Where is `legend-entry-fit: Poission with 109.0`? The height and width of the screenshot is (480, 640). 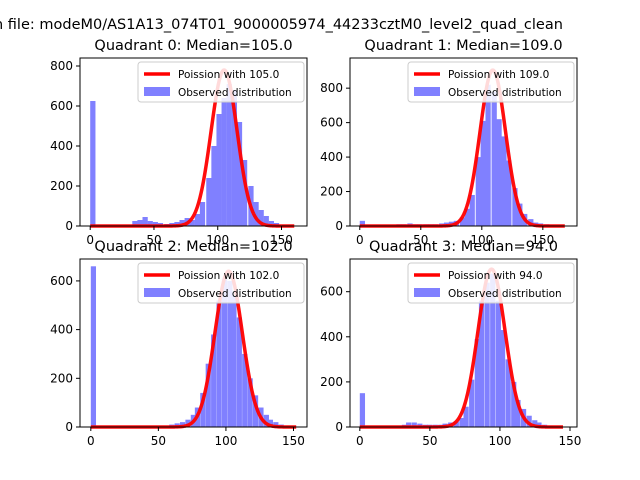 legend-entry-fit: Poission with 109.0 is located at coordinates (498, 75).